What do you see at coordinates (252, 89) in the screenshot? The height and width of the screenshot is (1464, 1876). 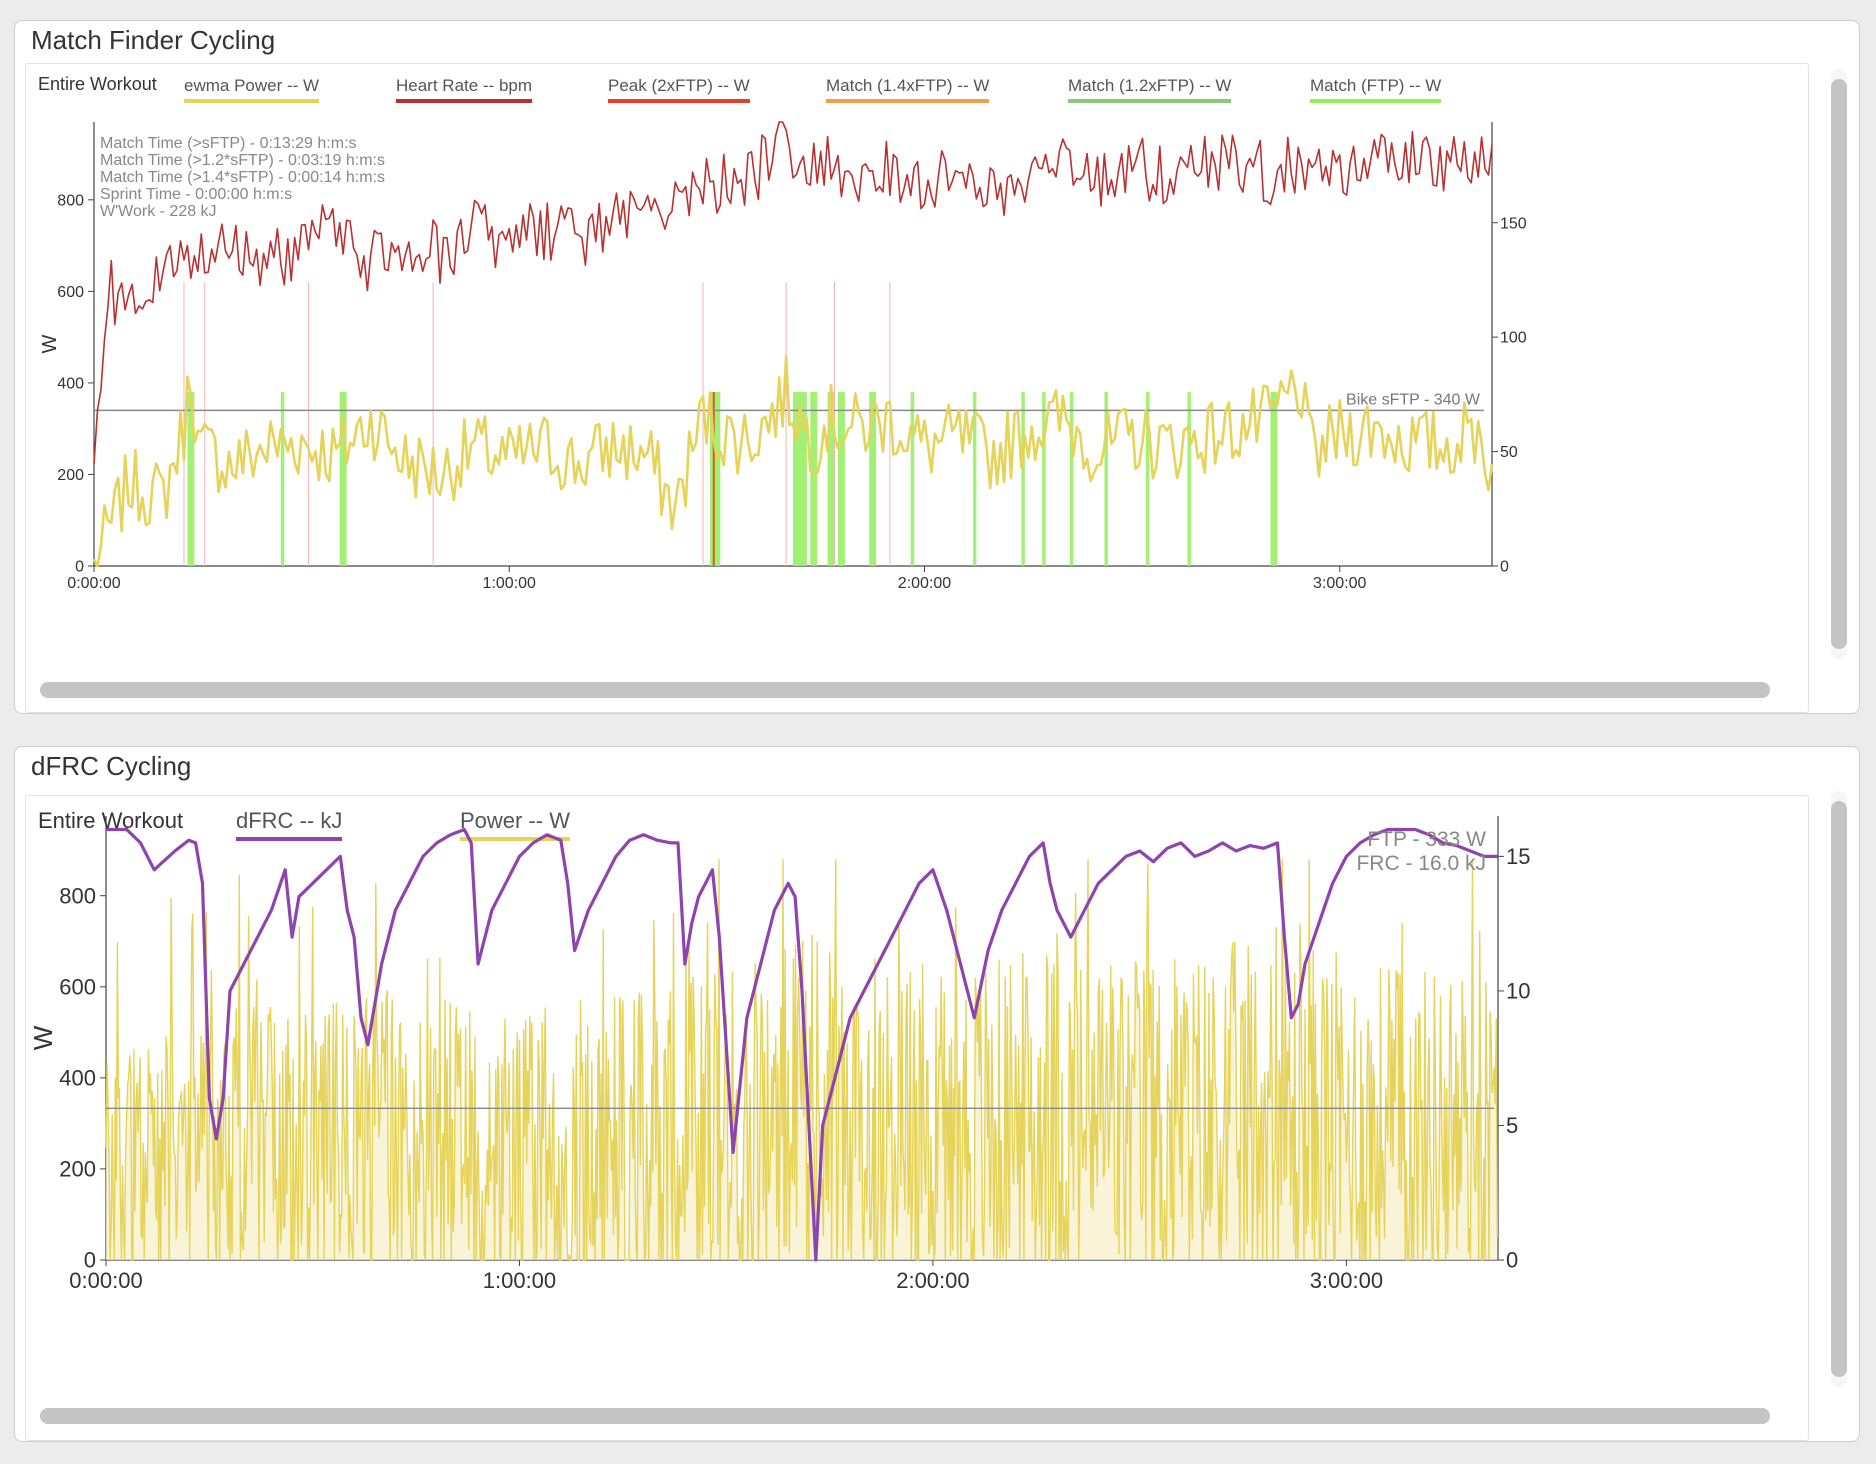 I see `legend-item: ewma Power -- W` at bounding box center [252, 89].